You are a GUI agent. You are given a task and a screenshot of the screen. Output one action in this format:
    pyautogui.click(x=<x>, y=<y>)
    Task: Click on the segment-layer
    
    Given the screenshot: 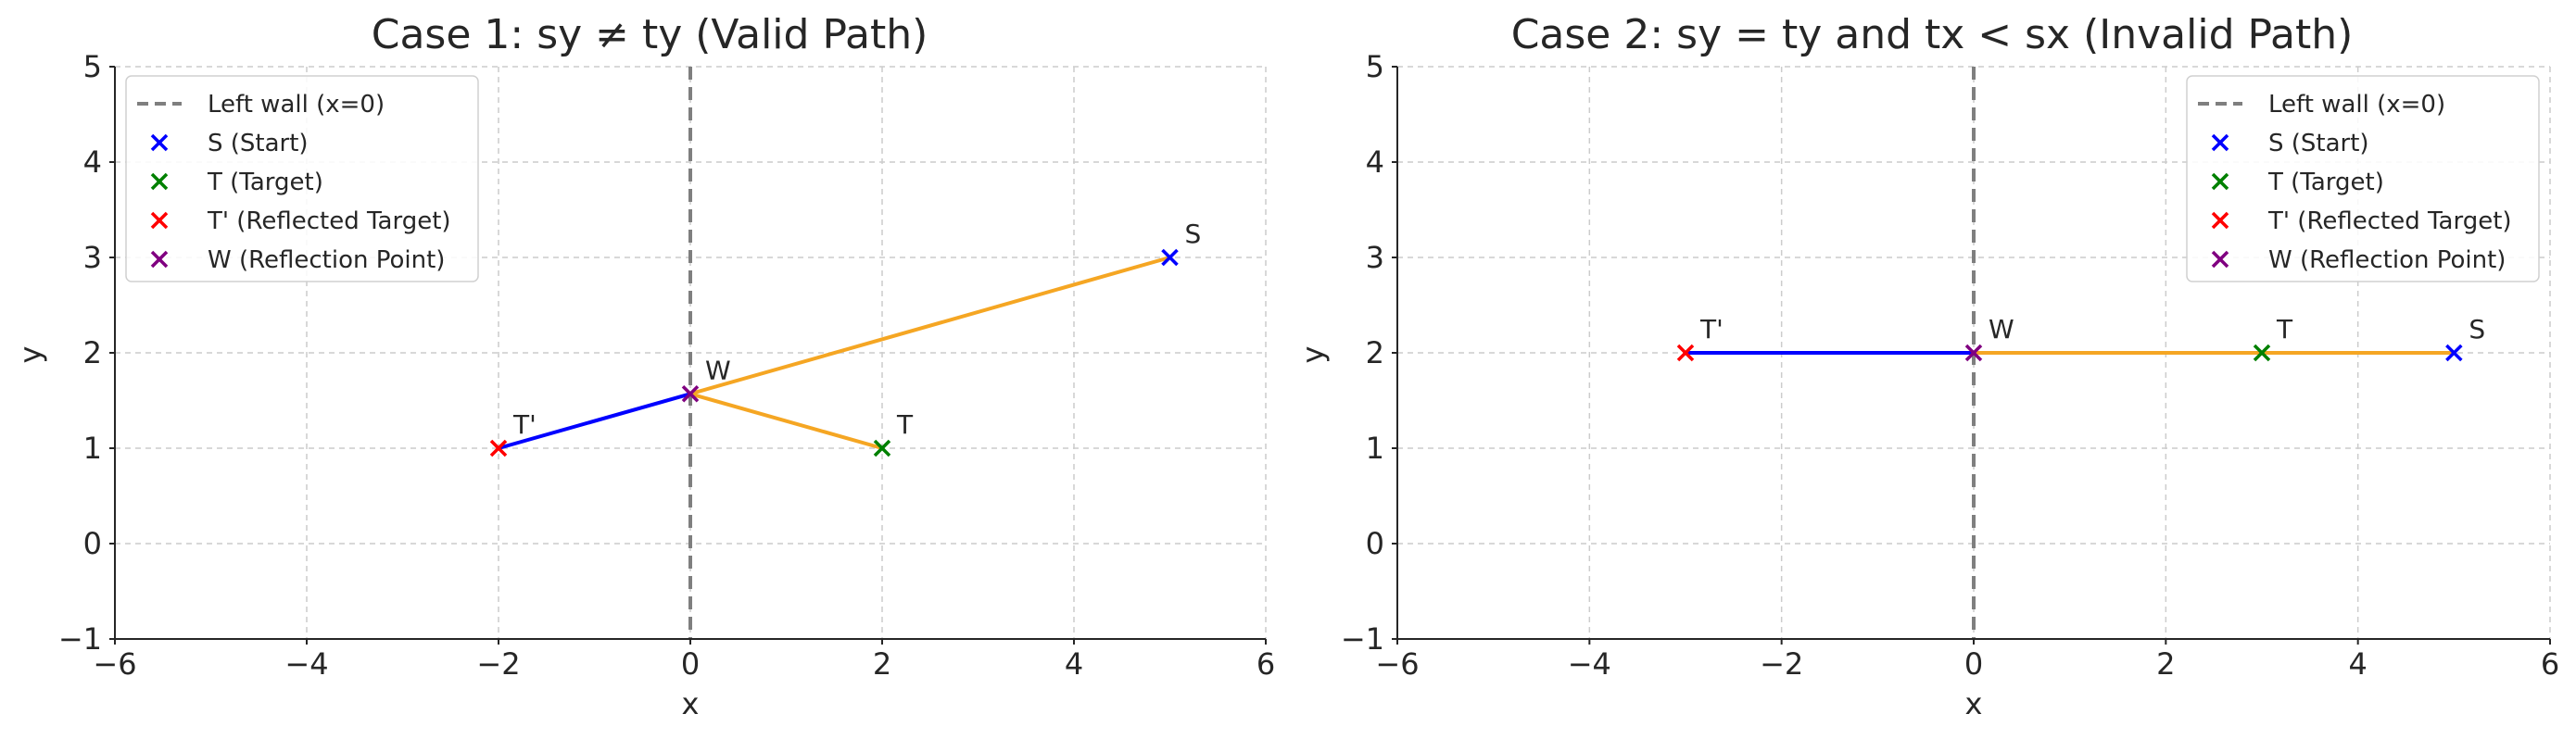 What is the action you would take?
    pyautogui.click(x=835, y=353)
    